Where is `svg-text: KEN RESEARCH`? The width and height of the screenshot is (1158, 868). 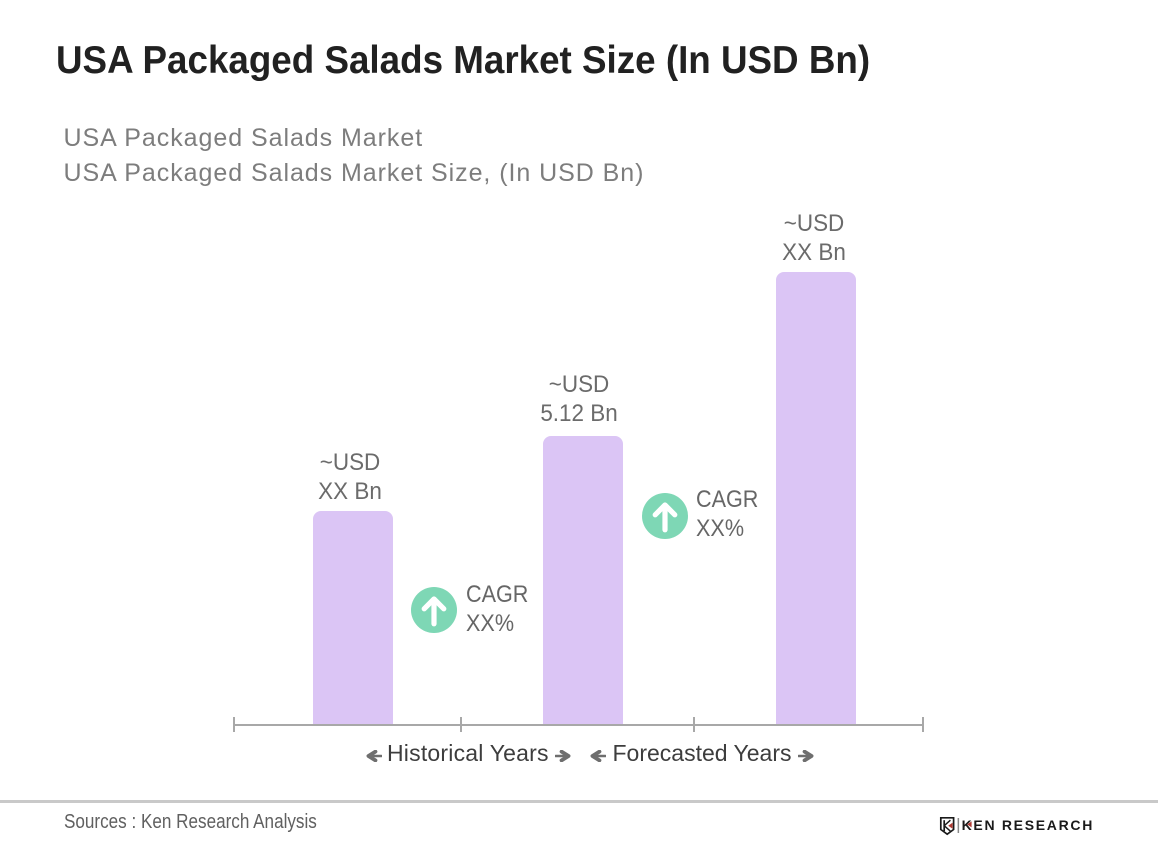
svg-text: KEN RESEARCH is located at coordinates (1027, 824).